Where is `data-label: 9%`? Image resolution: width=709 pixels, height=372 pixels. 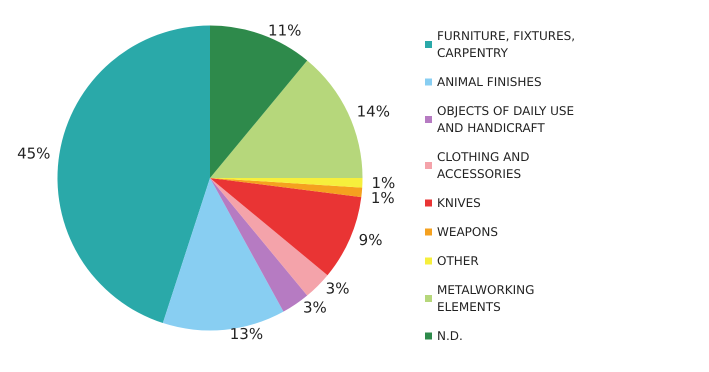
data-label: 9% is located at coordinates (370, 240).